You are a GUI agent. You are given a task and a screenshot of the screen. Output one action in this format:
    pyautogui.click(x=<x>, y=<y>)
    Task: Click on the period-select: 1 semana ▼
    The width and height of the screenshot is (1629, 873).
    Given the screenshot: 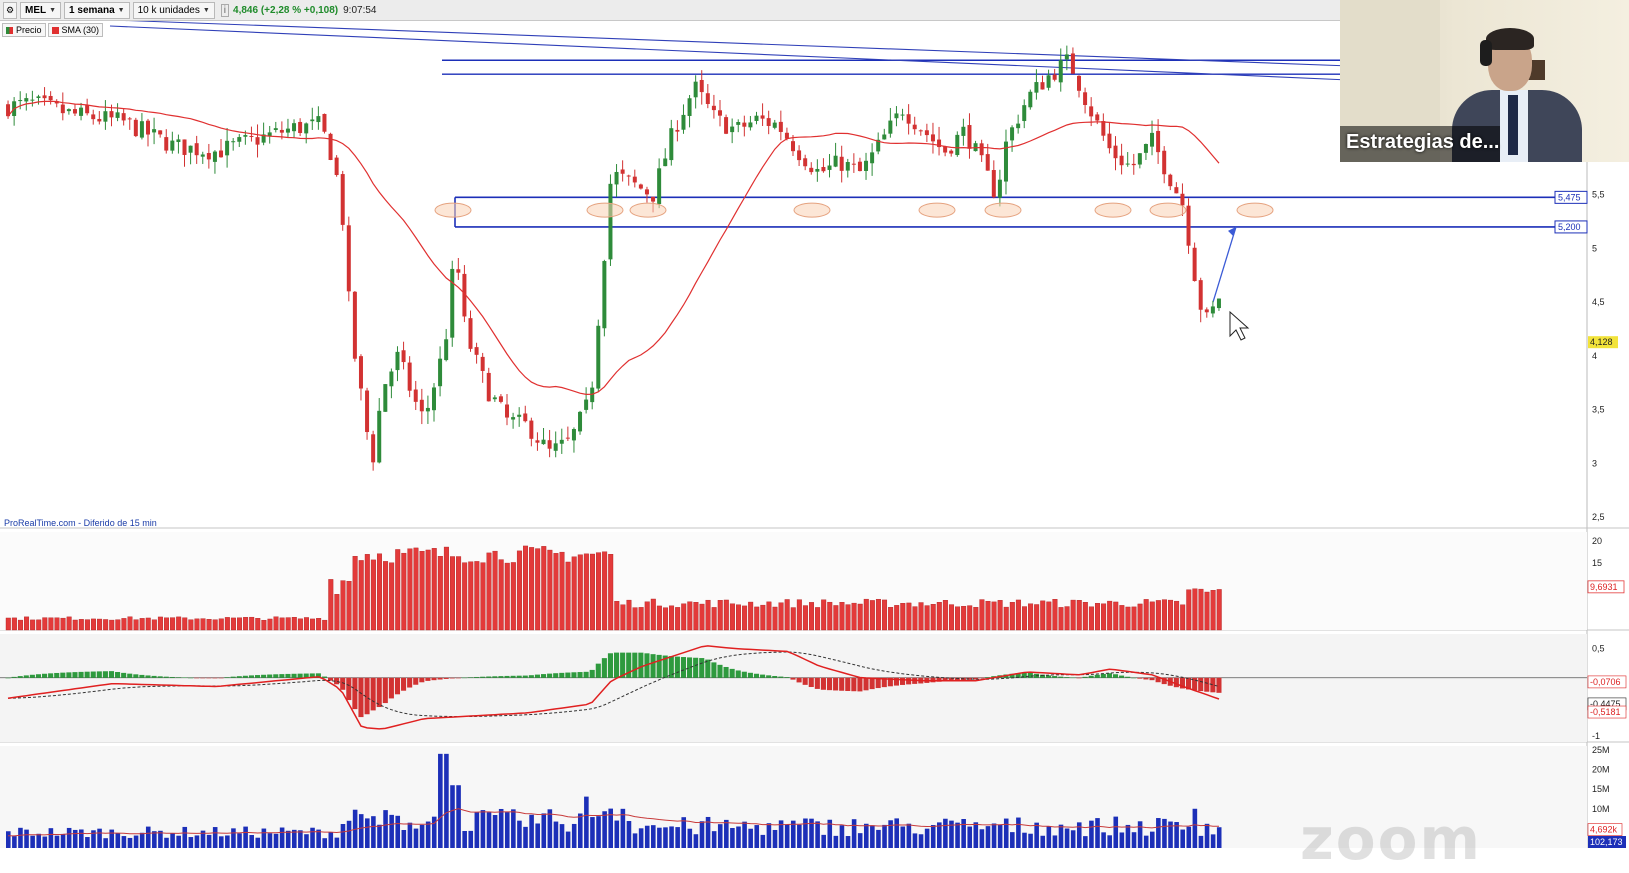 What is the action you would take?
    pyautogui.click(x=97, y=10)
    